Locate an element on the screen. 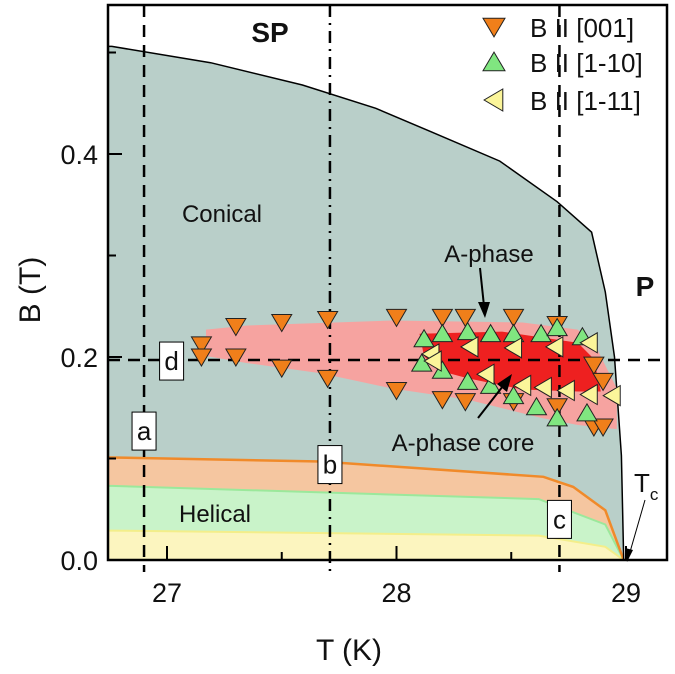  helical-yellow-line is located at coordinates (366, 544).